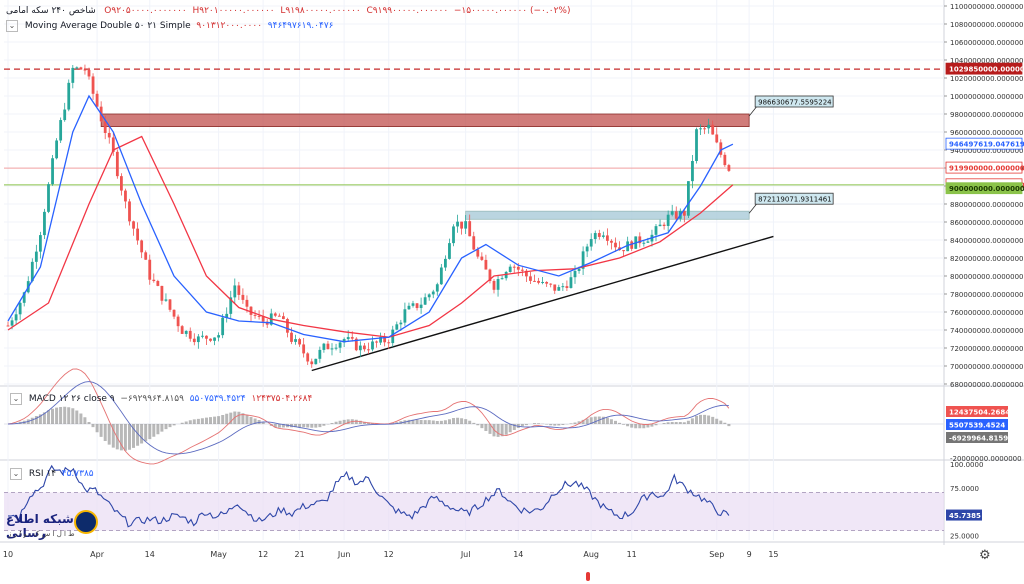 The width and height of the screenshot is (1024, 584). What do you see at coordinates (300, 554) in the screenshot?
I see `x-tick-label: 21` at bounding box center [300, 554].